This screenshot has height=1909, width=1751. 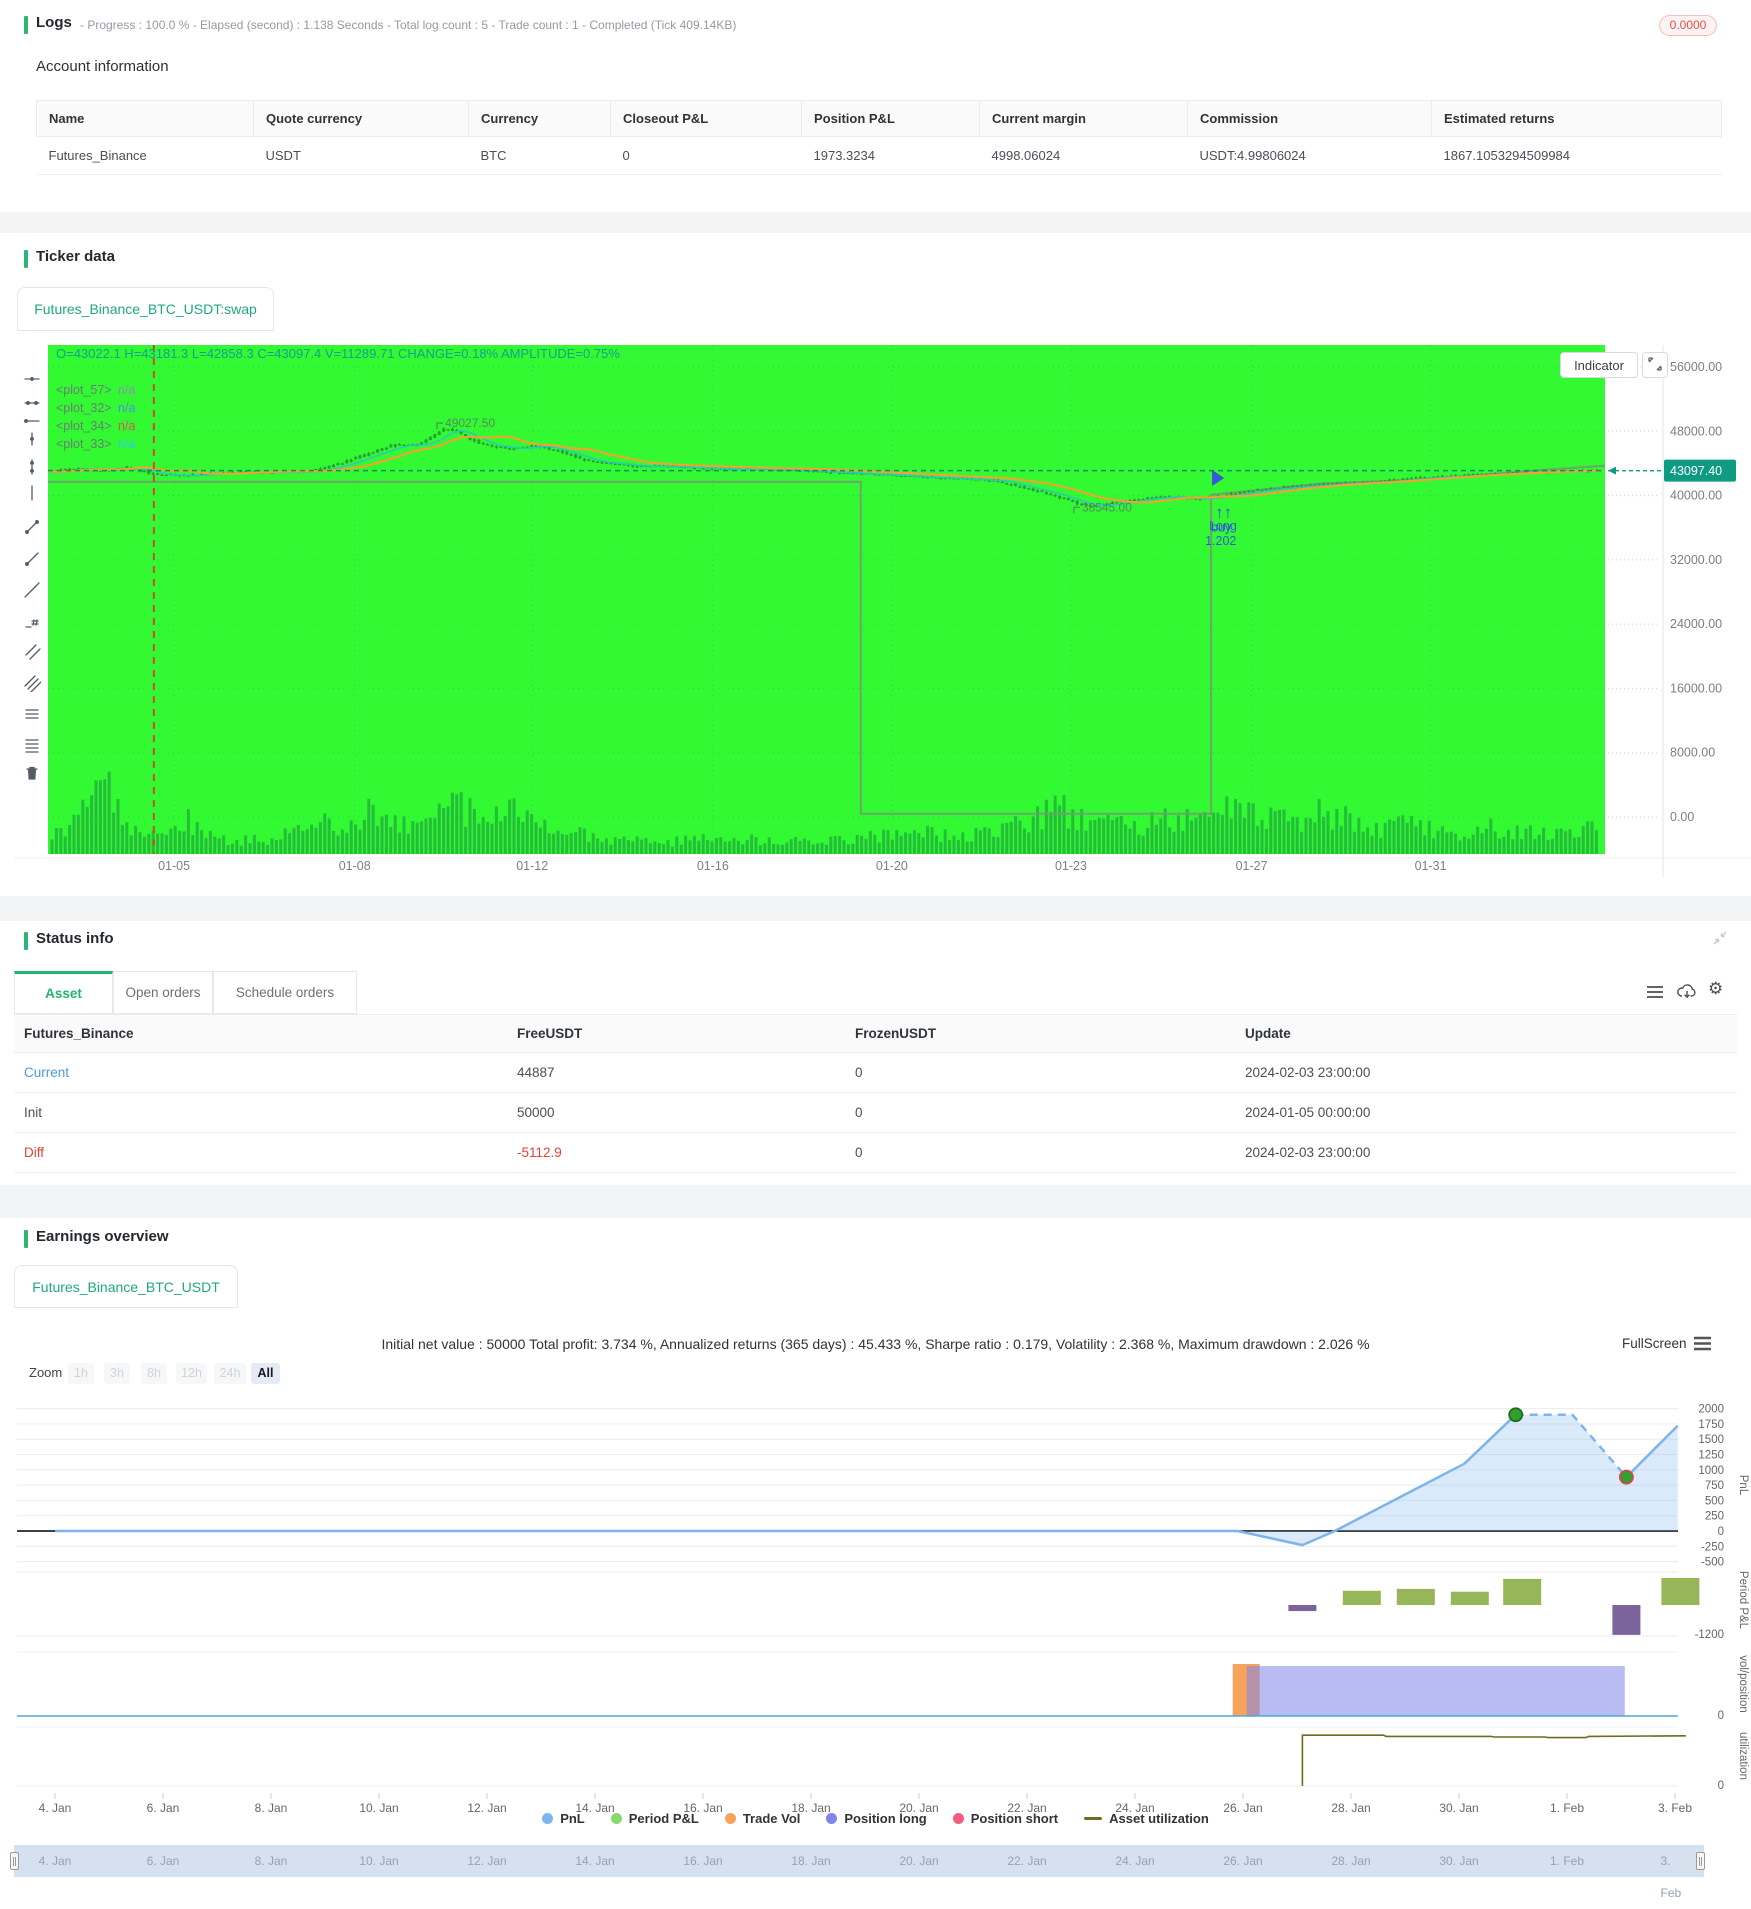 I want to click on indicator-button: Indicator, so click(x=1599, y=365).